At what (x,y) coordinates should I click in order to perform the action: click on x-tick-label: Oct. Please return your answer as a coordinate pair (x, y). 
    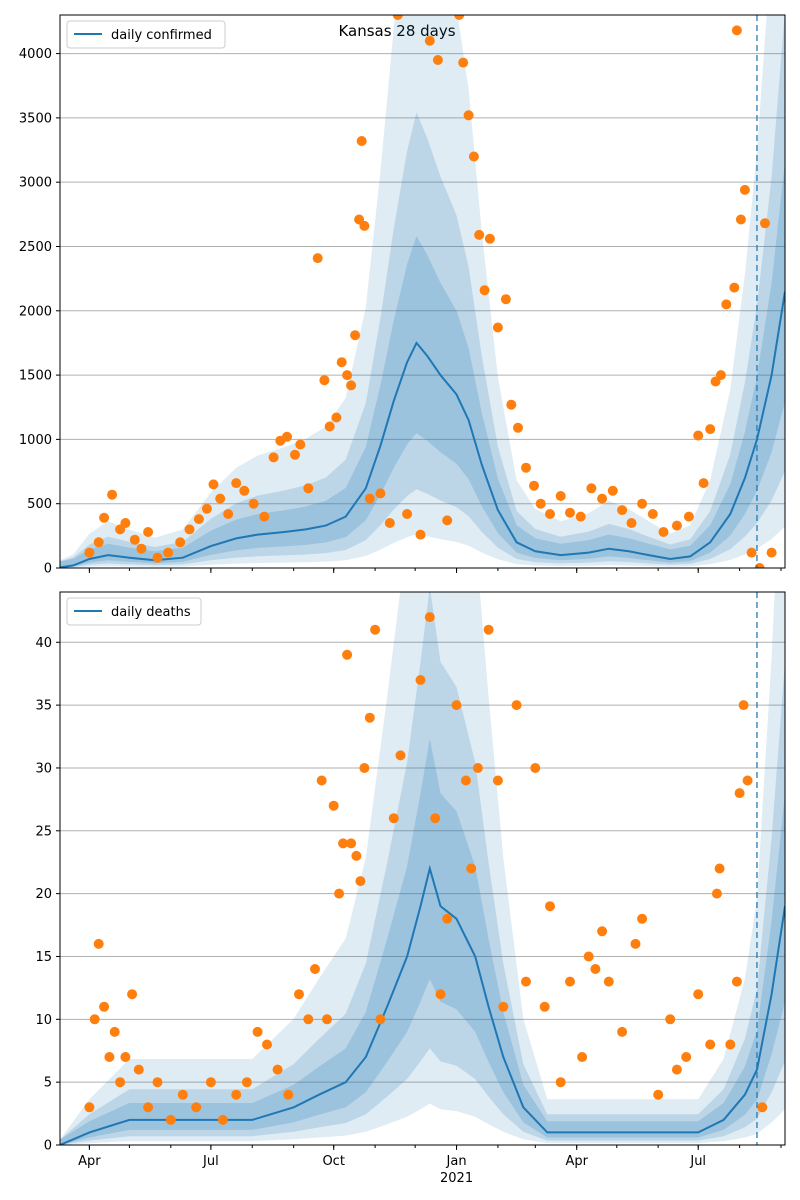
    Looking at the image, I should click on (333, 1161).